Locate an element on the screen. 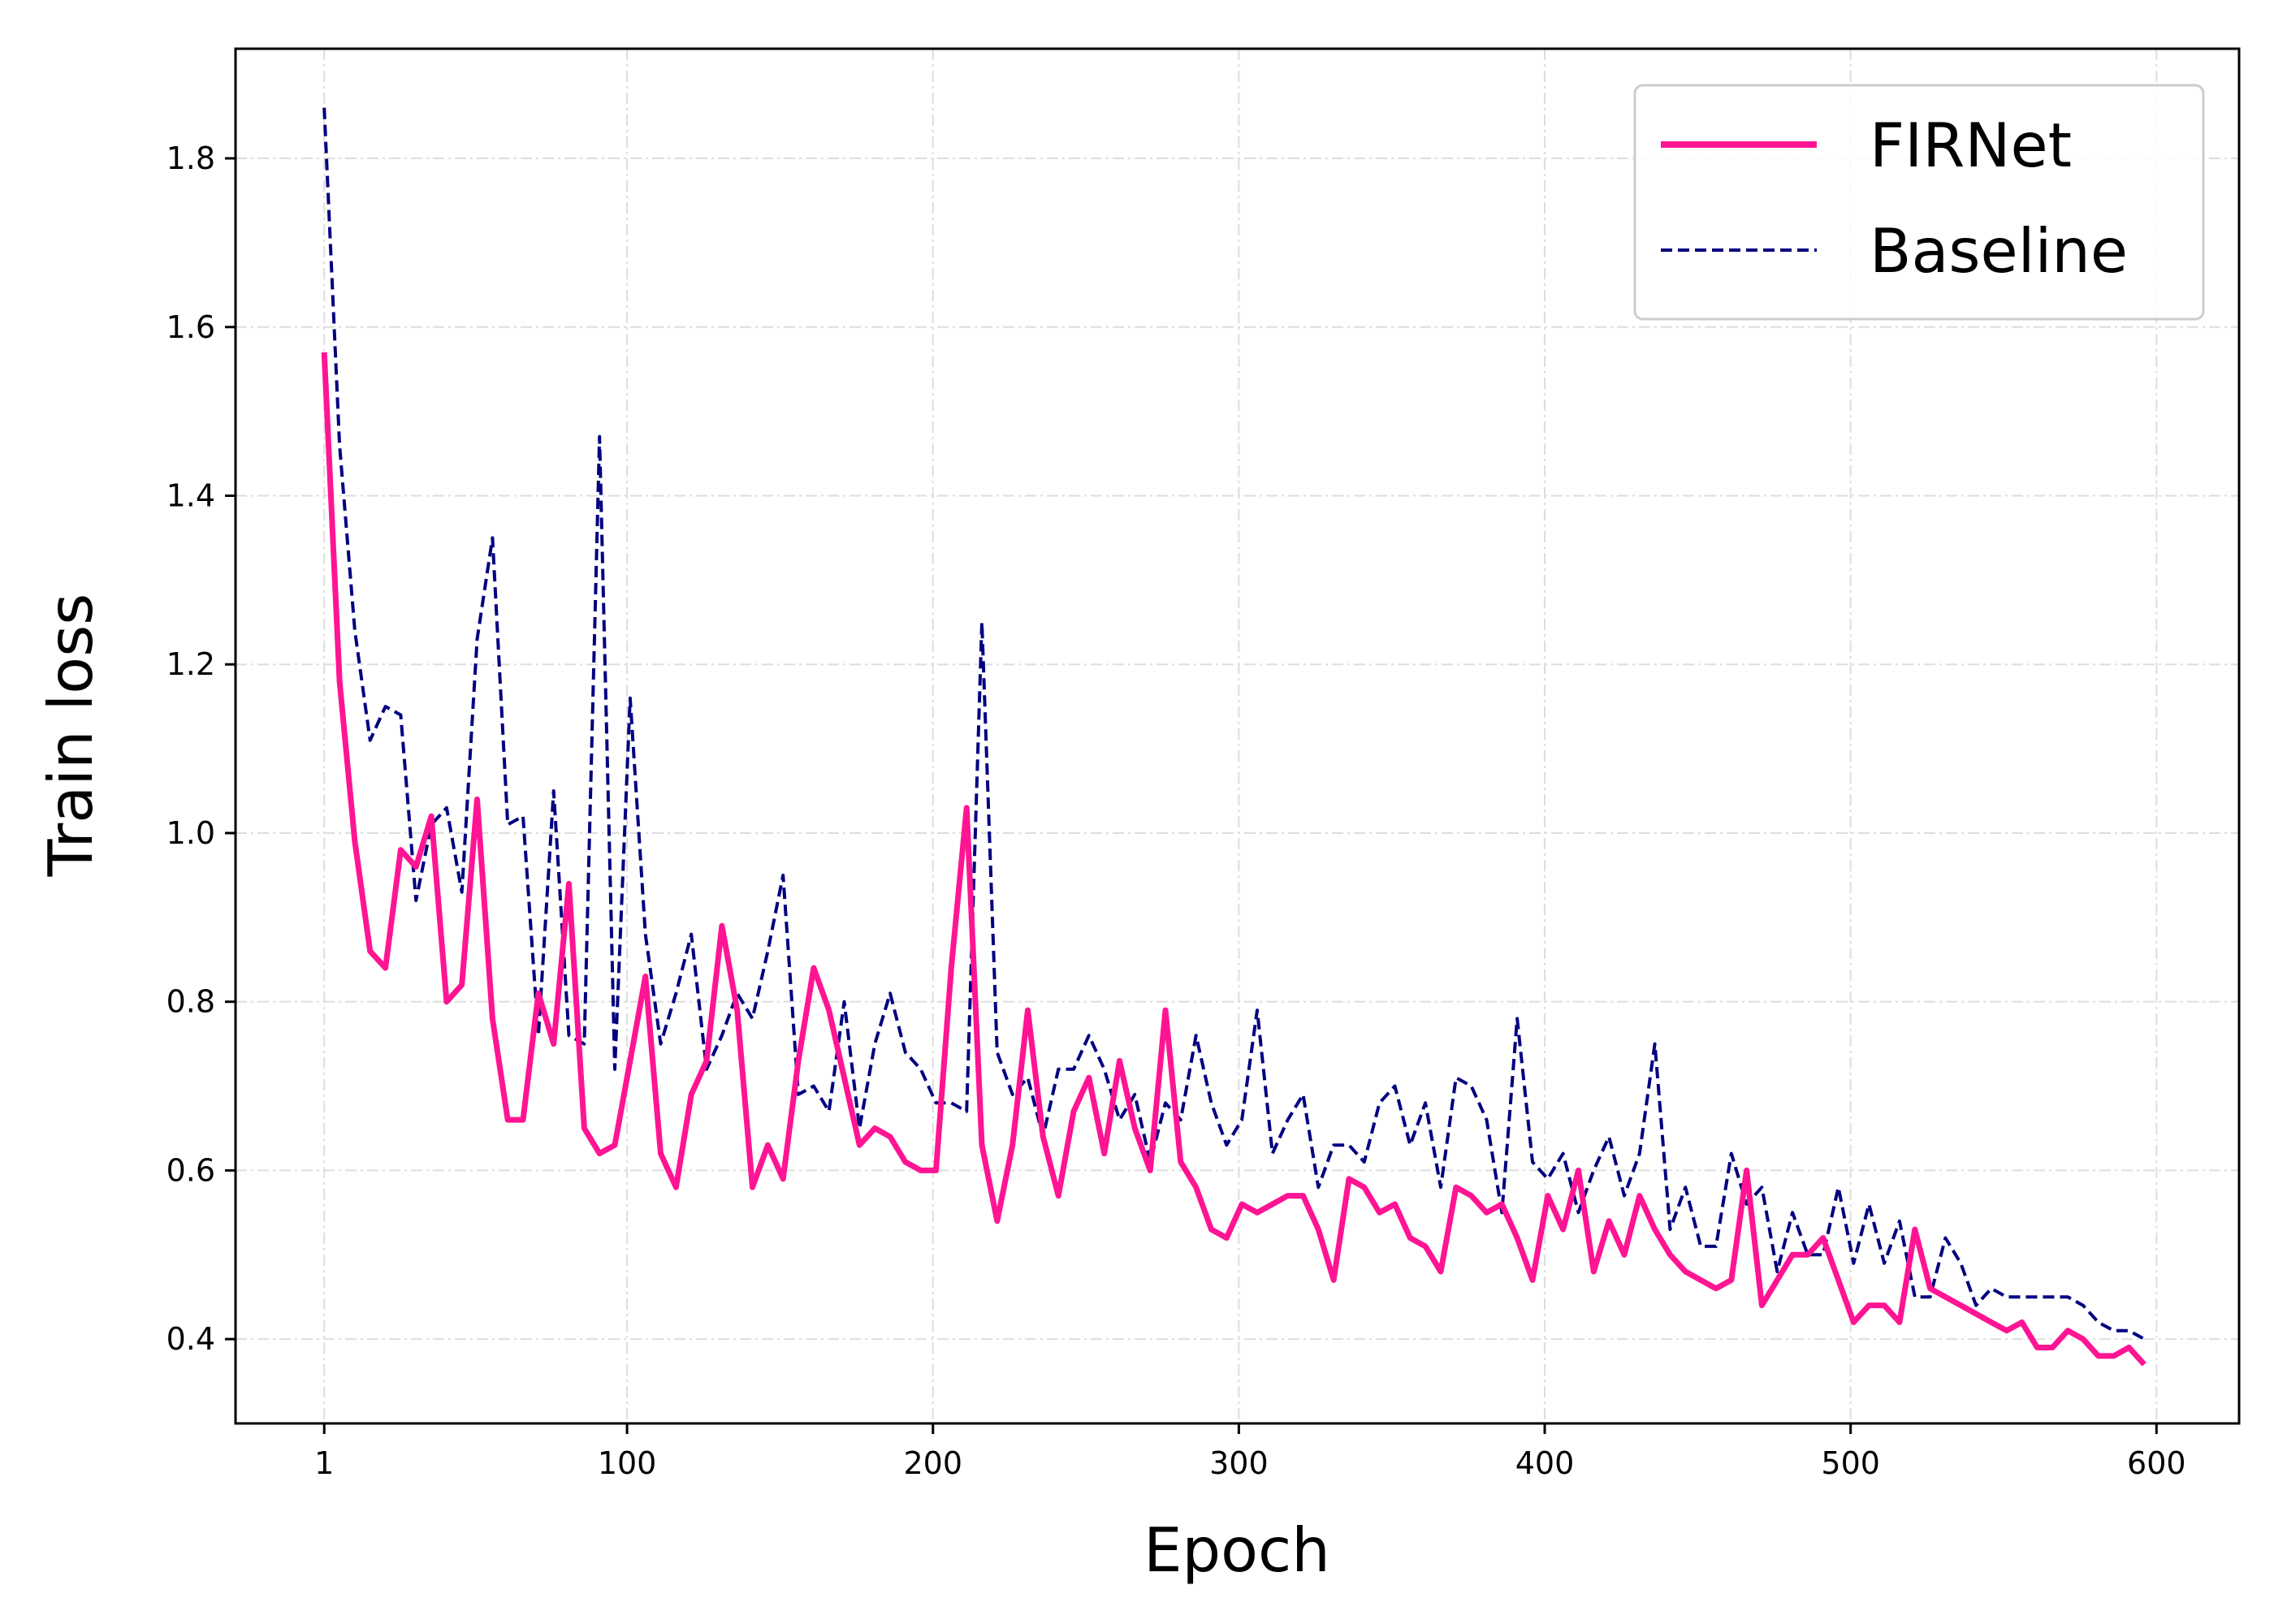 This screenshot has height=1624, width=2274. x-tick-label: 400 is located at coordinates (1545, 1463).